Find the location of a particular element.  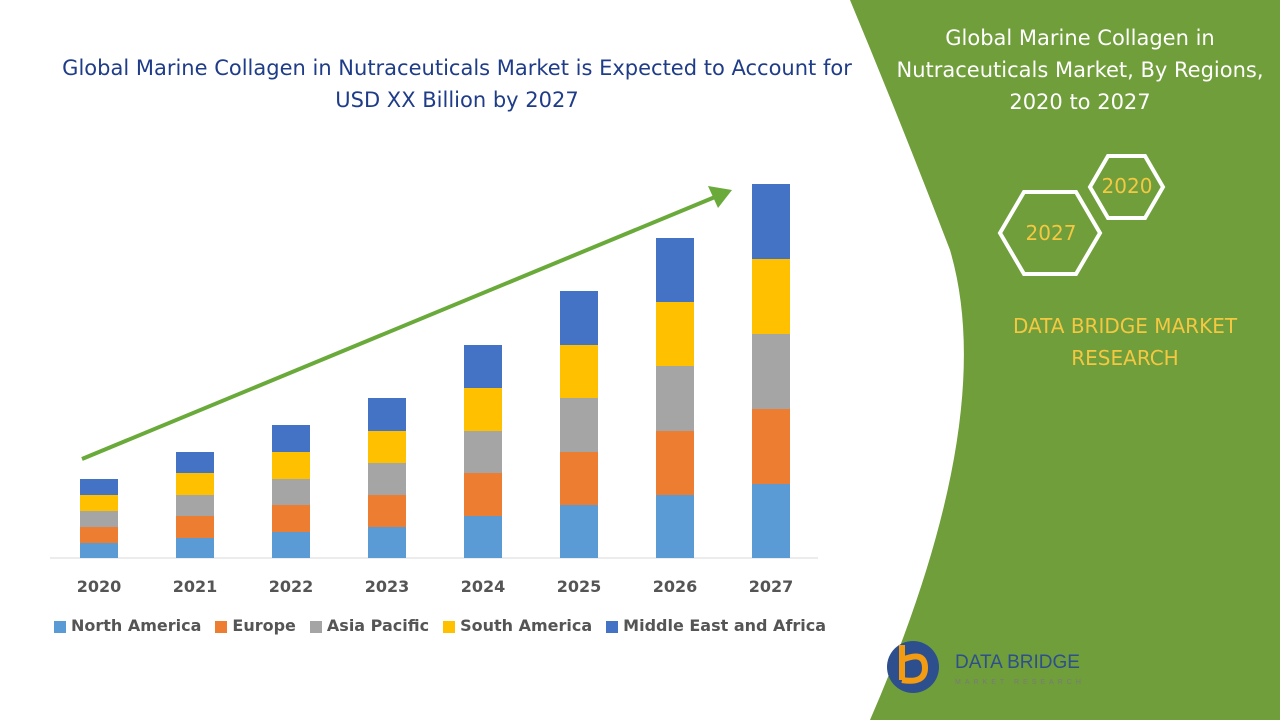

x-tick-label: 2024 is located at coordinates (483, 586).